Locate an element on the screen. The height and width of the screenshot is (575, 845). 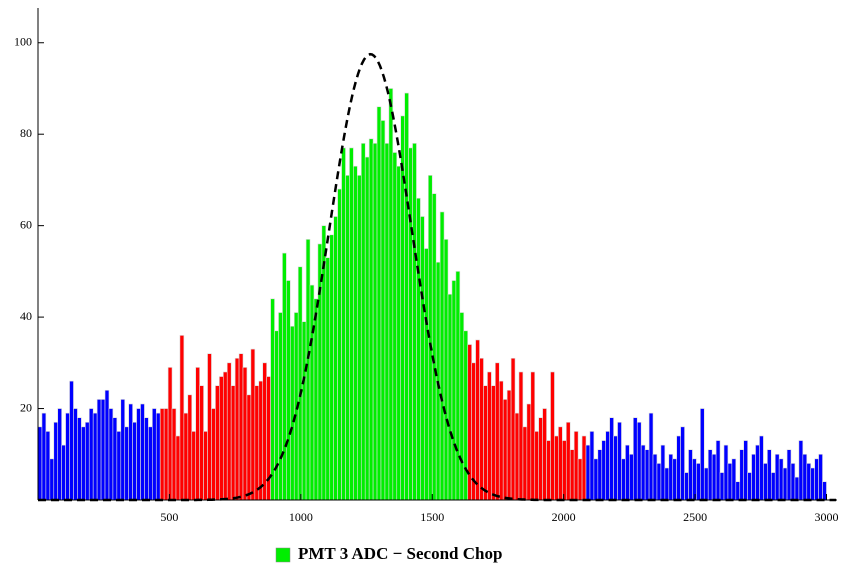
y-tick-label: 40 is located at coordinates (26, 316).